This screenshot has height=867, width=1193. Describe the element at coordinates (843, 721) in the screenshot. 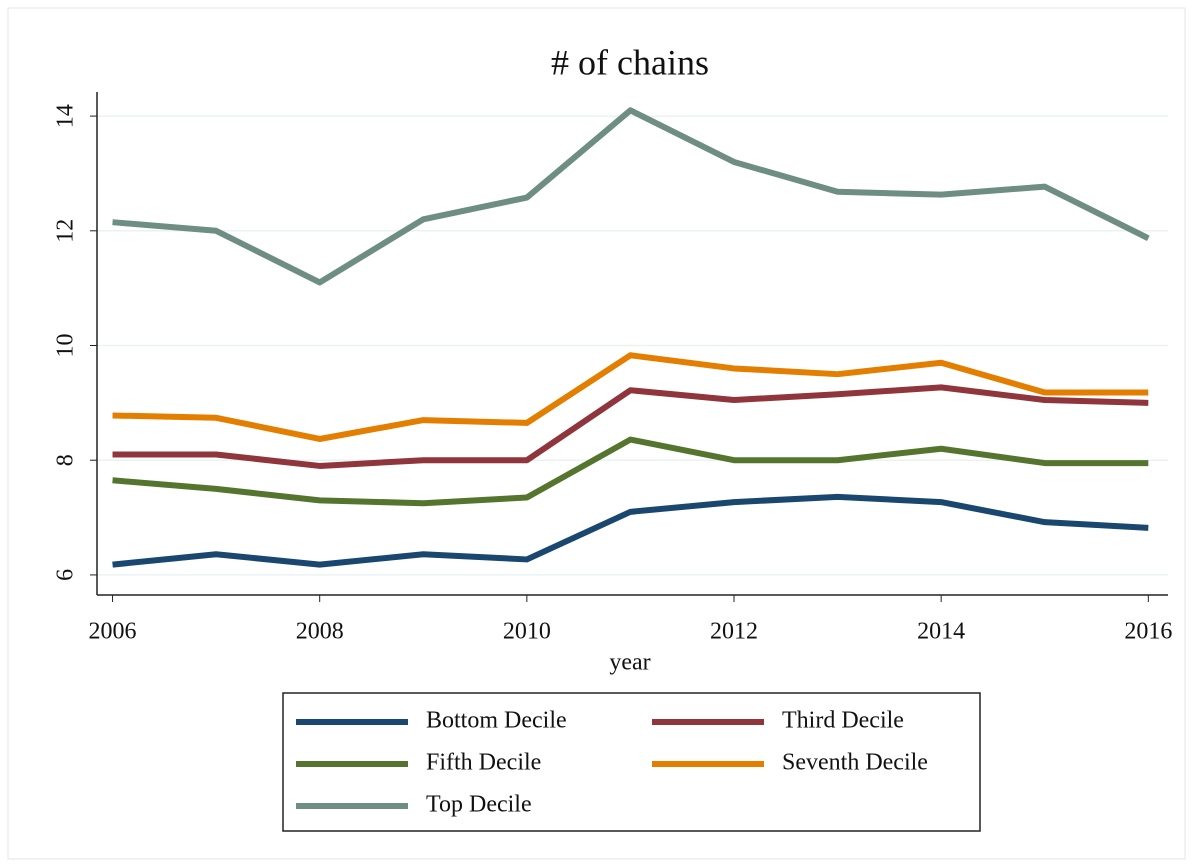

I see `legend-label: Third Decile` at that location.